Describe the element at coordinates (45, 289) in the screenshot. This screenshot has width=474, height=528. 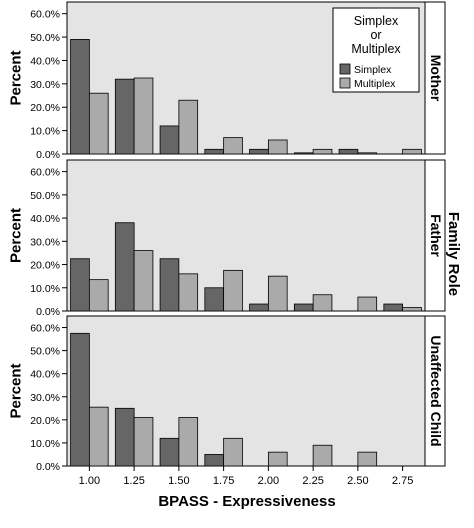
I see `y-tick-label-1-1: 10.0%` at that location.